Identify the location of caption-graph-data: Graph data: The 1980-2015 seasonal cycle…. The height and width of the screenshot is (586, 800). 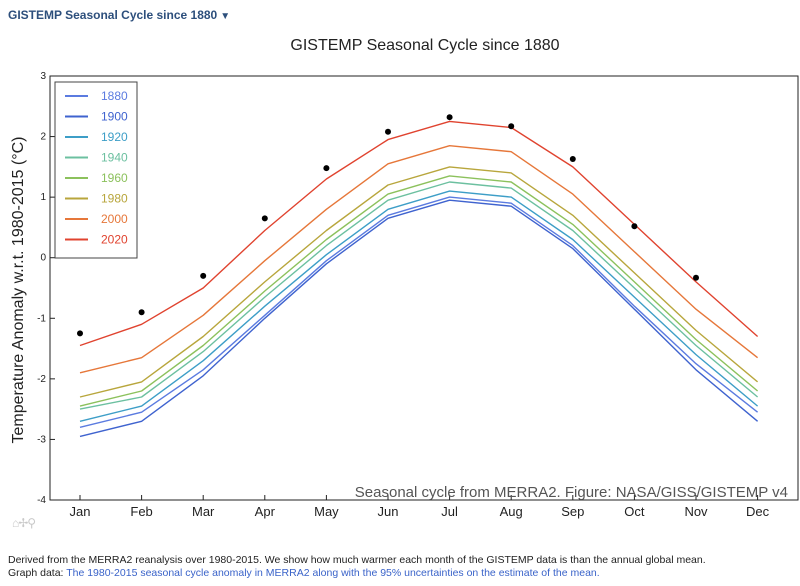
(403, 573).